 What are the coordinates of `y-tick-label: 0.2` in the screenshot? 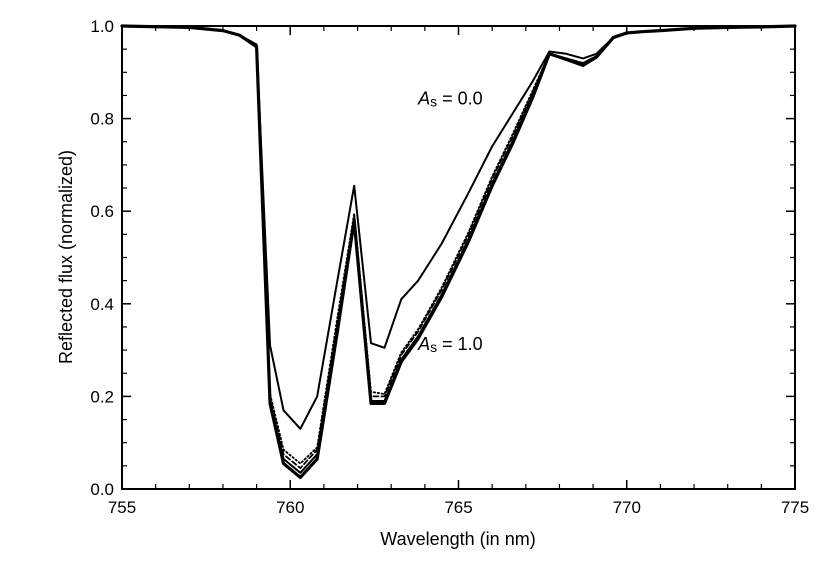 It's located at (102, 396).